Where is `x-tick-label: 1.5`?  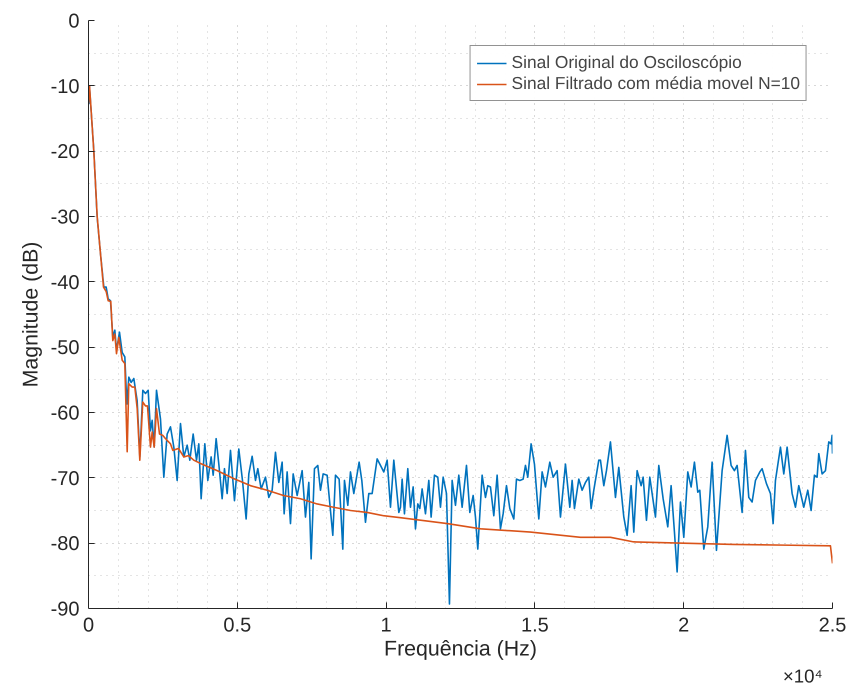 x-tick-label: 1.5 is located at coordinates (535, 625).